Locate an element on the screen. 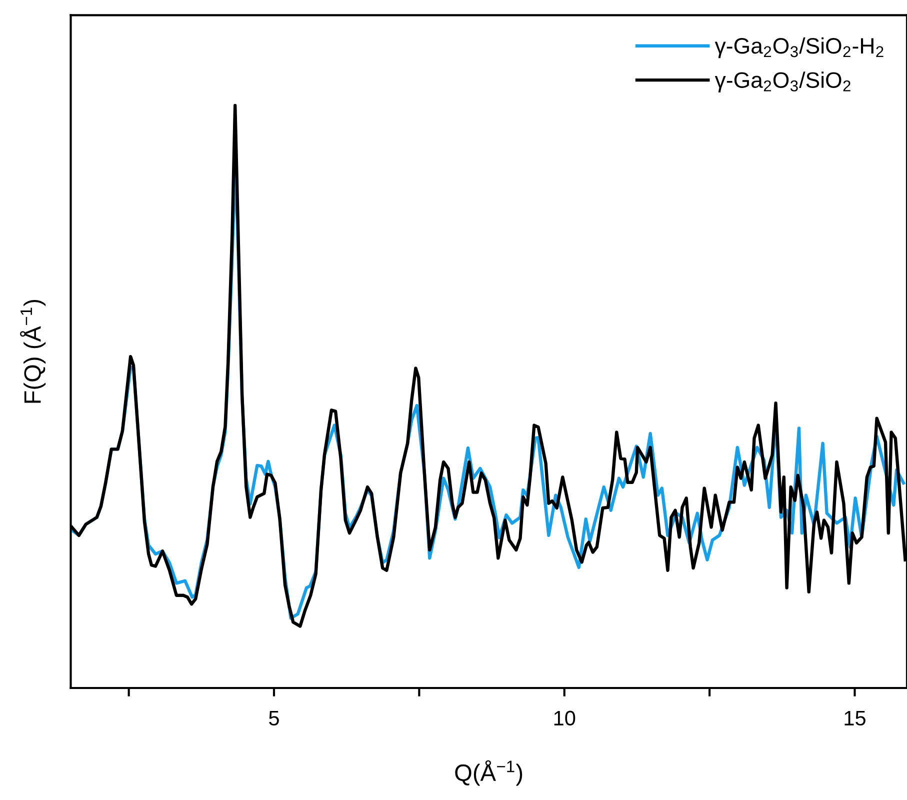  x-axis-title: Q(Å$^{−1}$) is located at coordinates (488, 773).